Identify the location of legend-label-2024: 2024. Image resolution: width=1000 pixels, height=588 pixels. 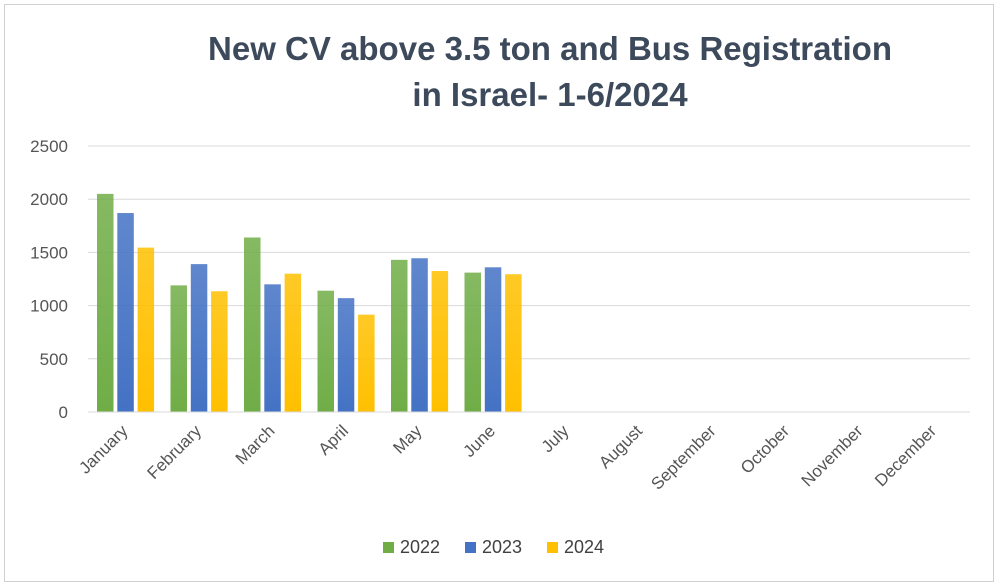
(584, 547).